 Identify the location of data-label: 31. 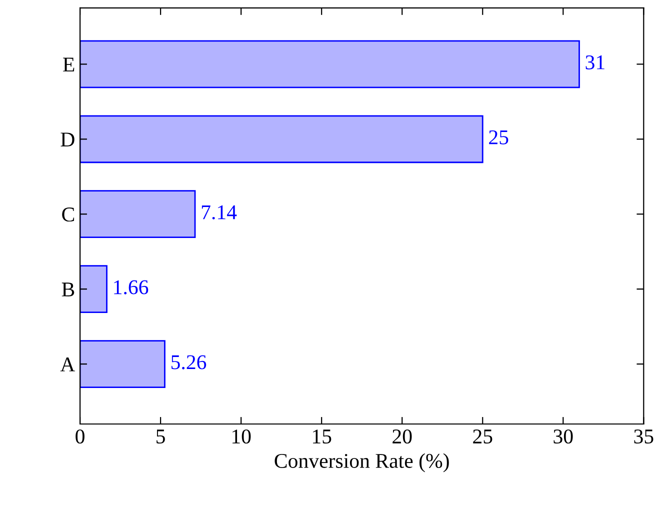
(595, 62).